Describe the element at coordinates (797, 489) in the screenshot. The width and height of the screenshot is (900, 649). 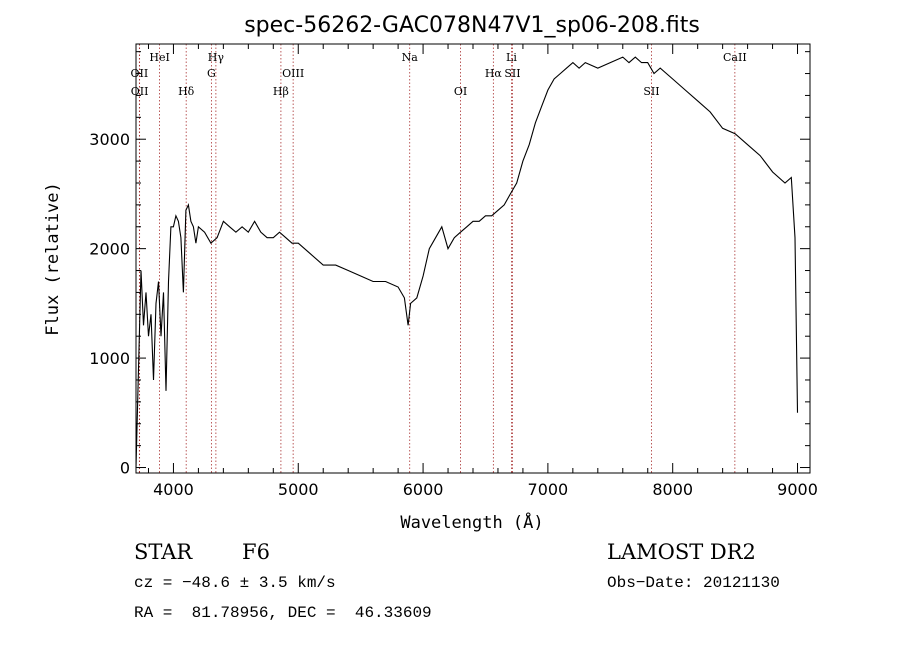
I see `x-tick-label-5: 9000` at that location.